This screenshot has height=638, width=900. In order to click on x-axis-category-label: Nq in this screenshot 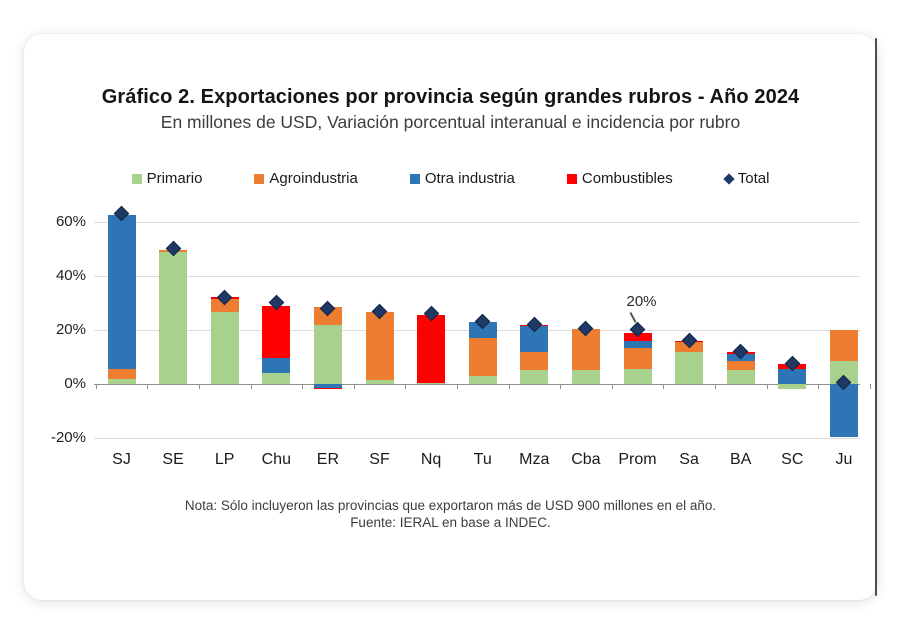, I will do `click(431, 459)`.